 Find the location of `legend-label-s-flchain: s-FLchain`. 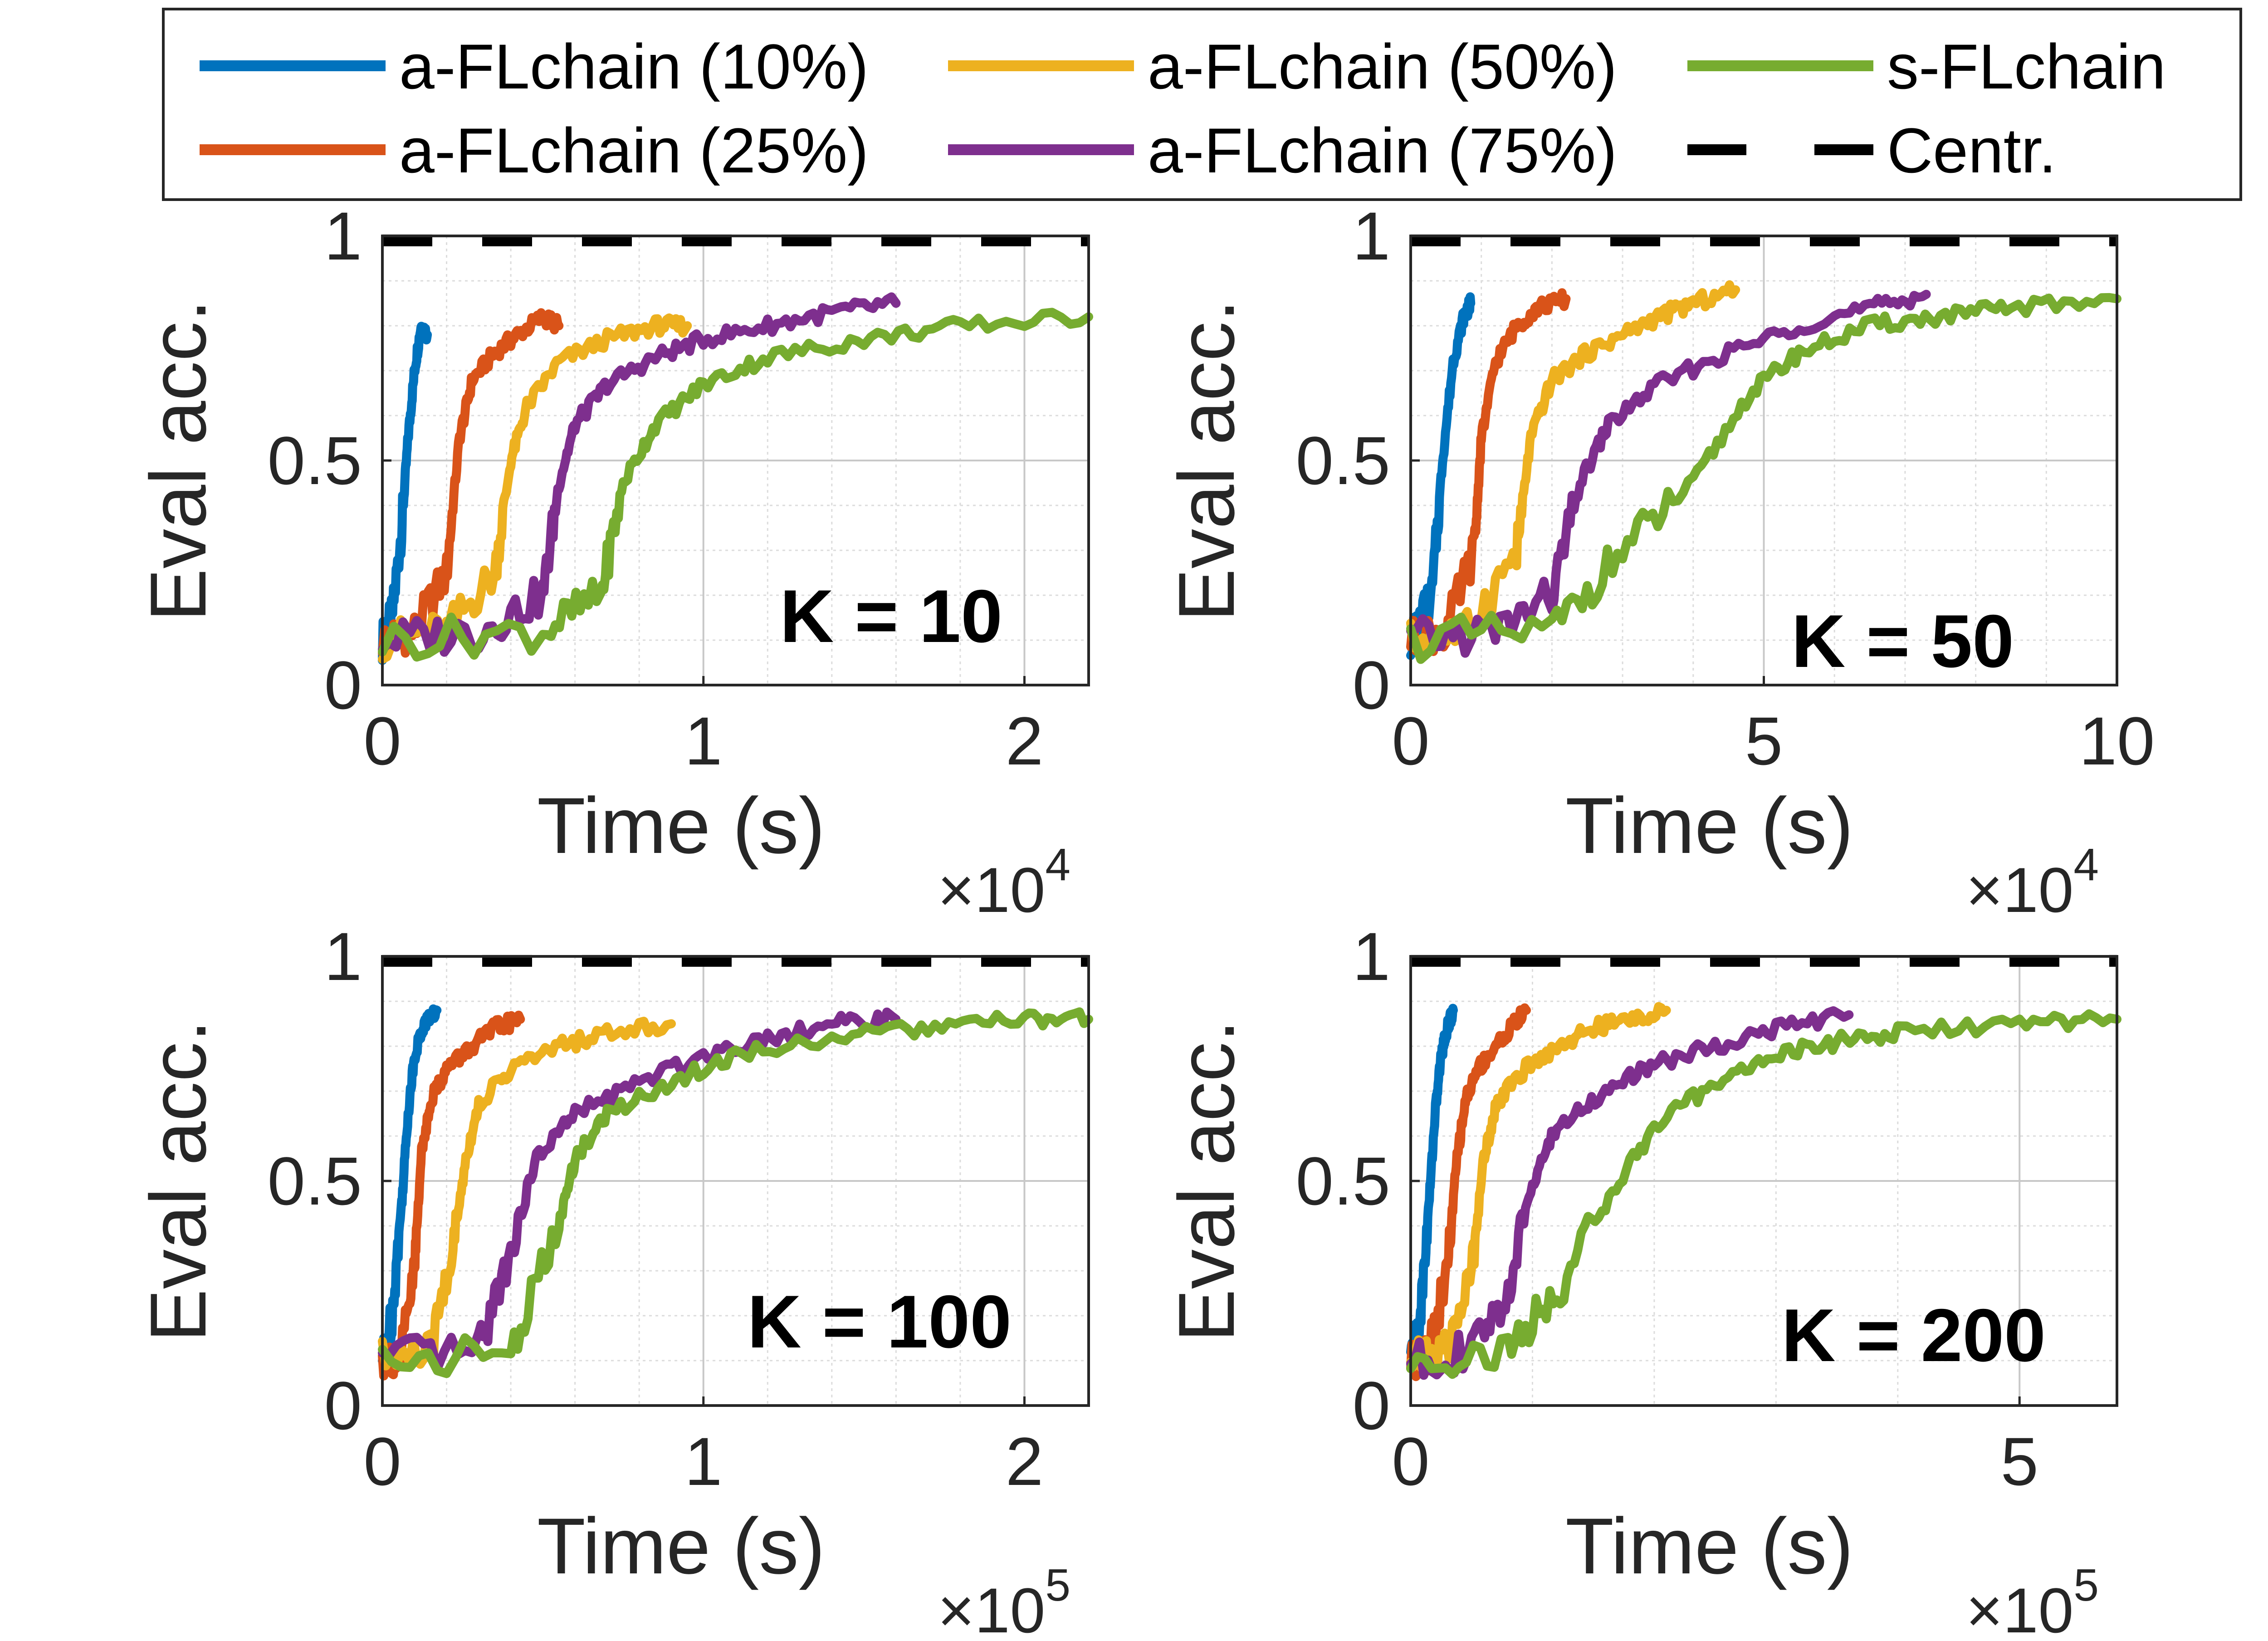

legend-label-s-flchain: s-FLchain is located at coordinates (2027, 66).